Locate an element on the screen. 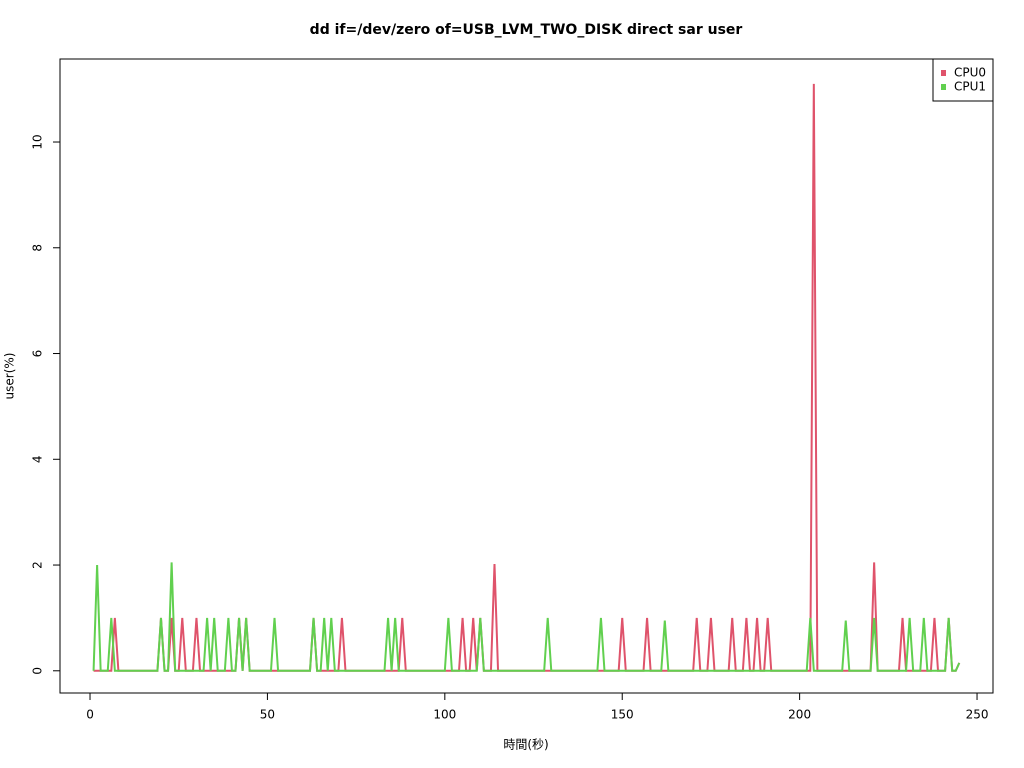  y-axis-label: user(%) is located at coordinates (10, 376).